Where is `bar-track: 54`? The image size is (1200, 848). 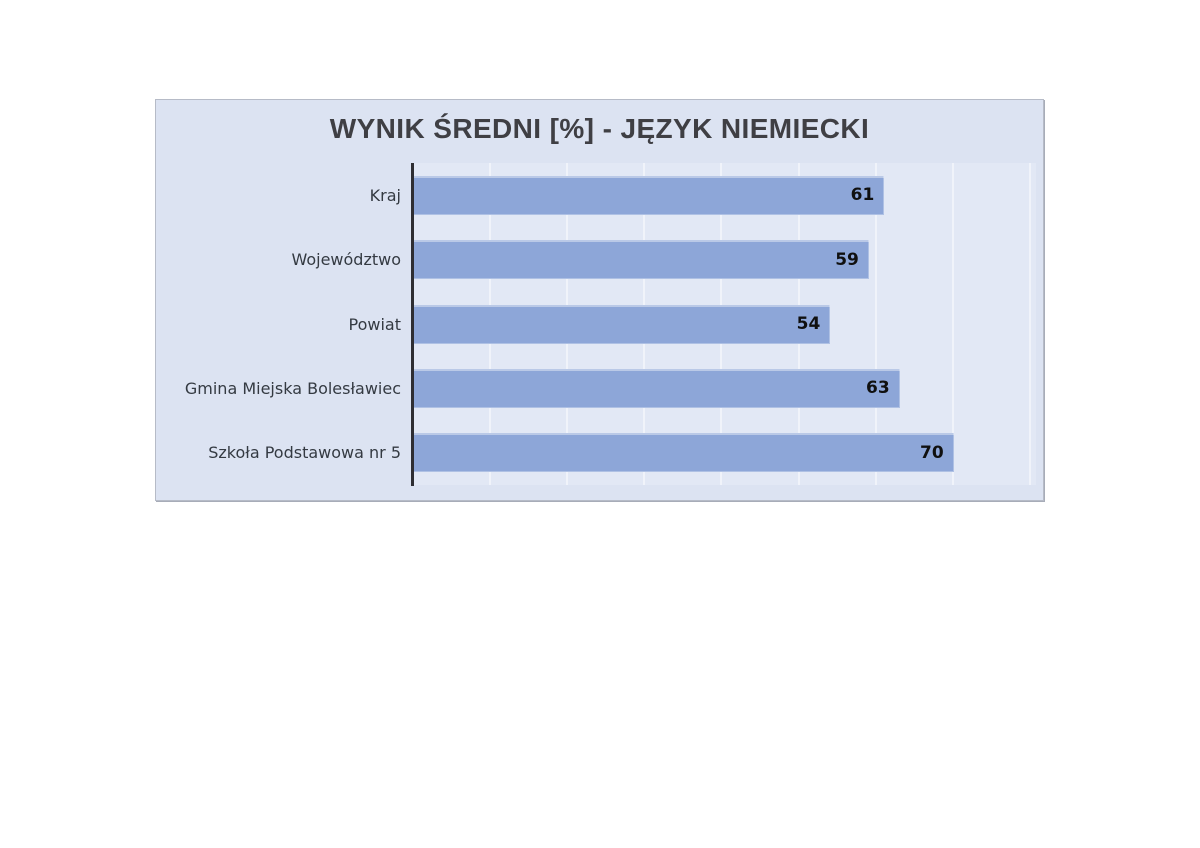
bar-track: 54 is located at coordinates (729, 324).